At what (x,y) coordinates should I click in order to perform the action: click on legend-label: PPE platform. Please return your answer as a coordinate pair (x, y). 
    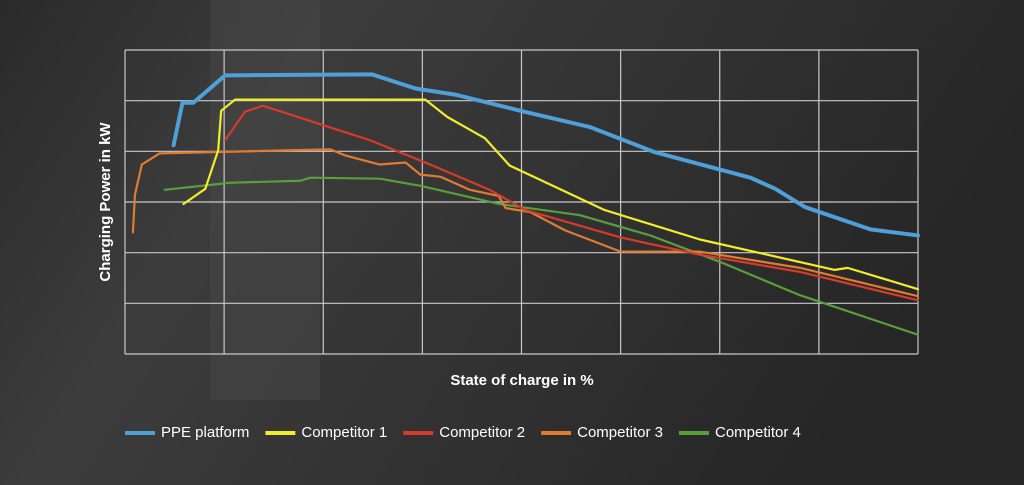
    Looking at the image, I should click on (205, 432).